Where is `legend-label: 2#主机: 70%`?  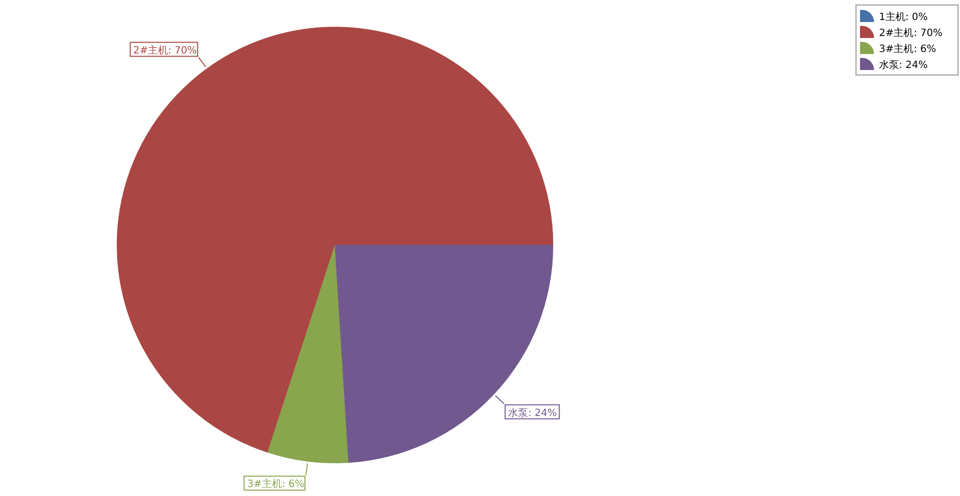 legend-label: 2#主机: 70% is located at coordinates (911, 33).